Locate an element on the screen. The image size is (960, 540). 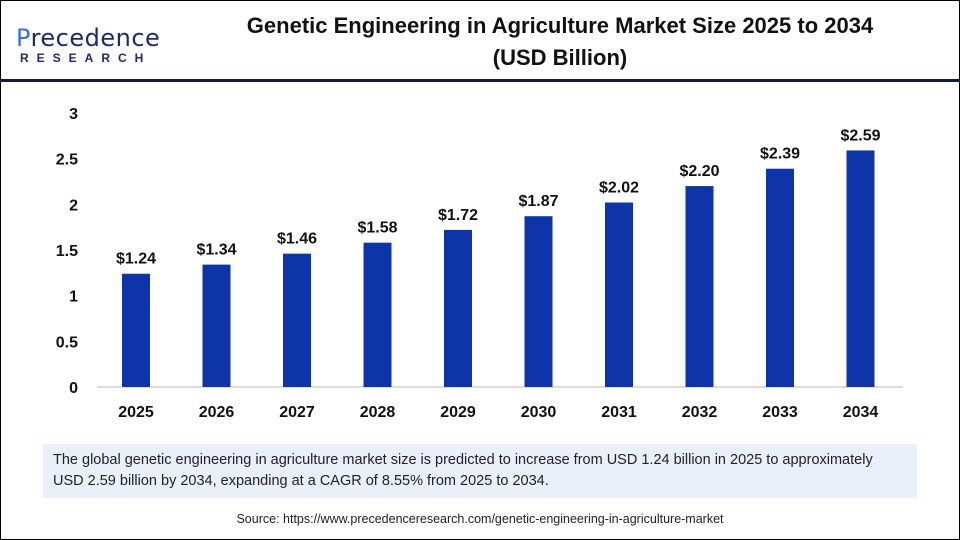
x-tick-label: 2030 is located at coordinates (539, 412).